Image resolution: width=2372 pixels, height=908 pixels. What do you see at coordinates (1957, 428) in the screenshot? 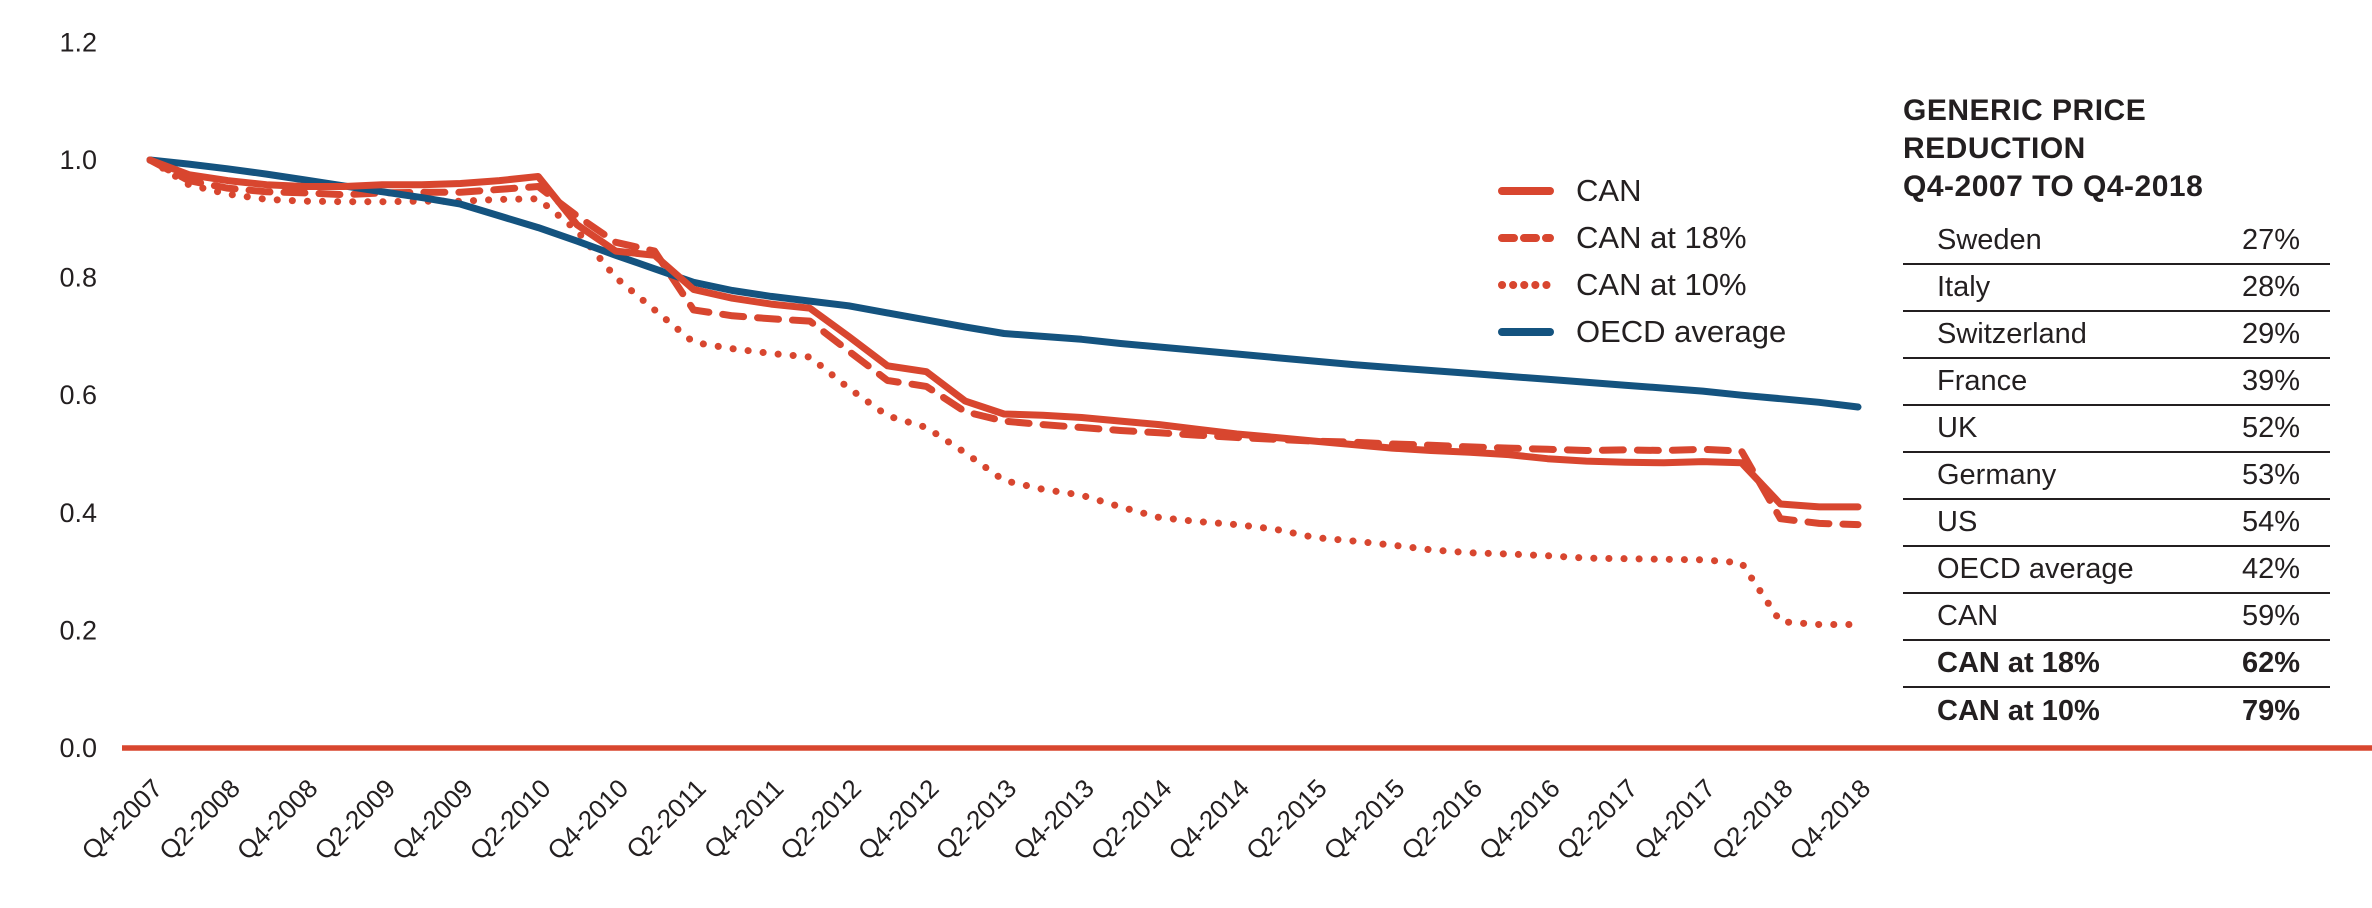
I see `table-cell-country: UK` at bounding box center [1957, 428].